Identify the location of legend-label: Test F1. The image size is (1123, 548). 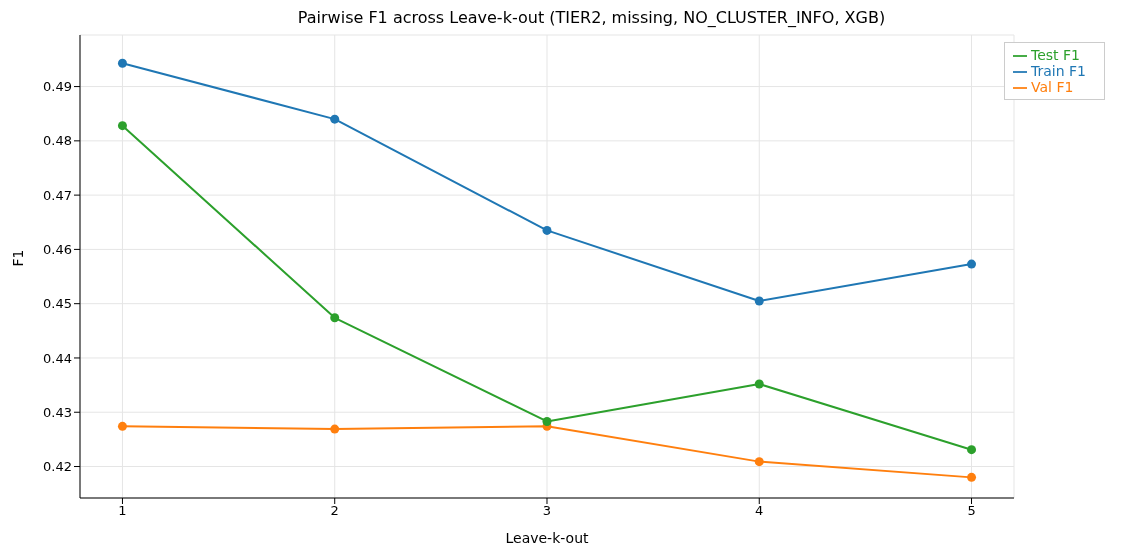
(1055, 55).